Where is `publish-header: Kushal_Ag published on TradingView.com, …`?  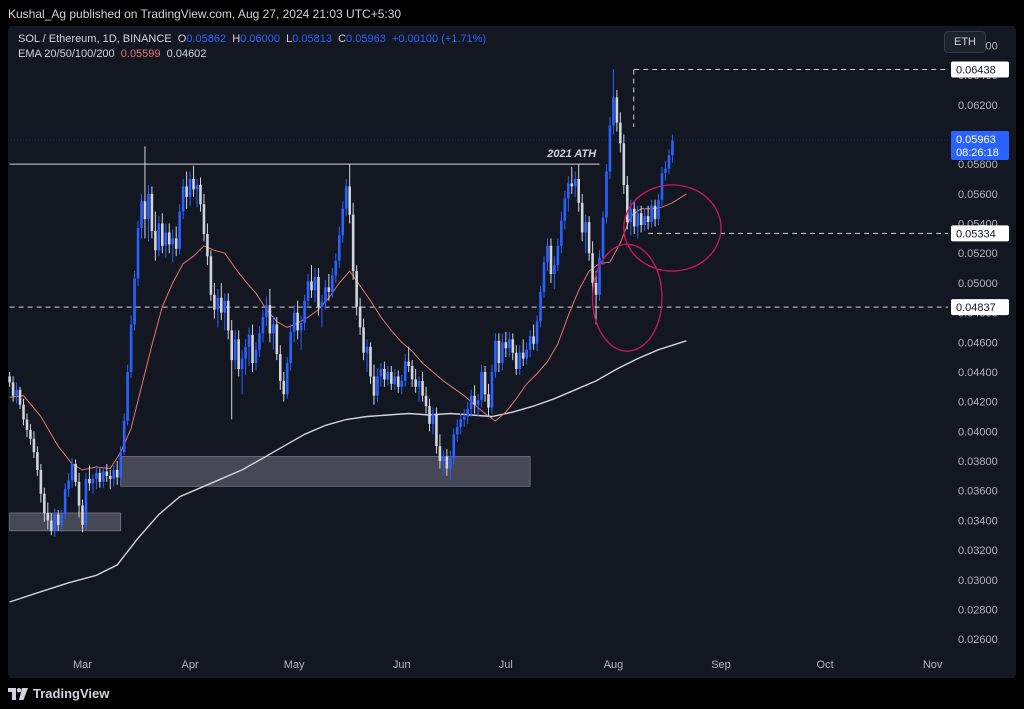
publish-header: Kushal_Ag published on TradingView.com, … is located at coordinates (512, 13).